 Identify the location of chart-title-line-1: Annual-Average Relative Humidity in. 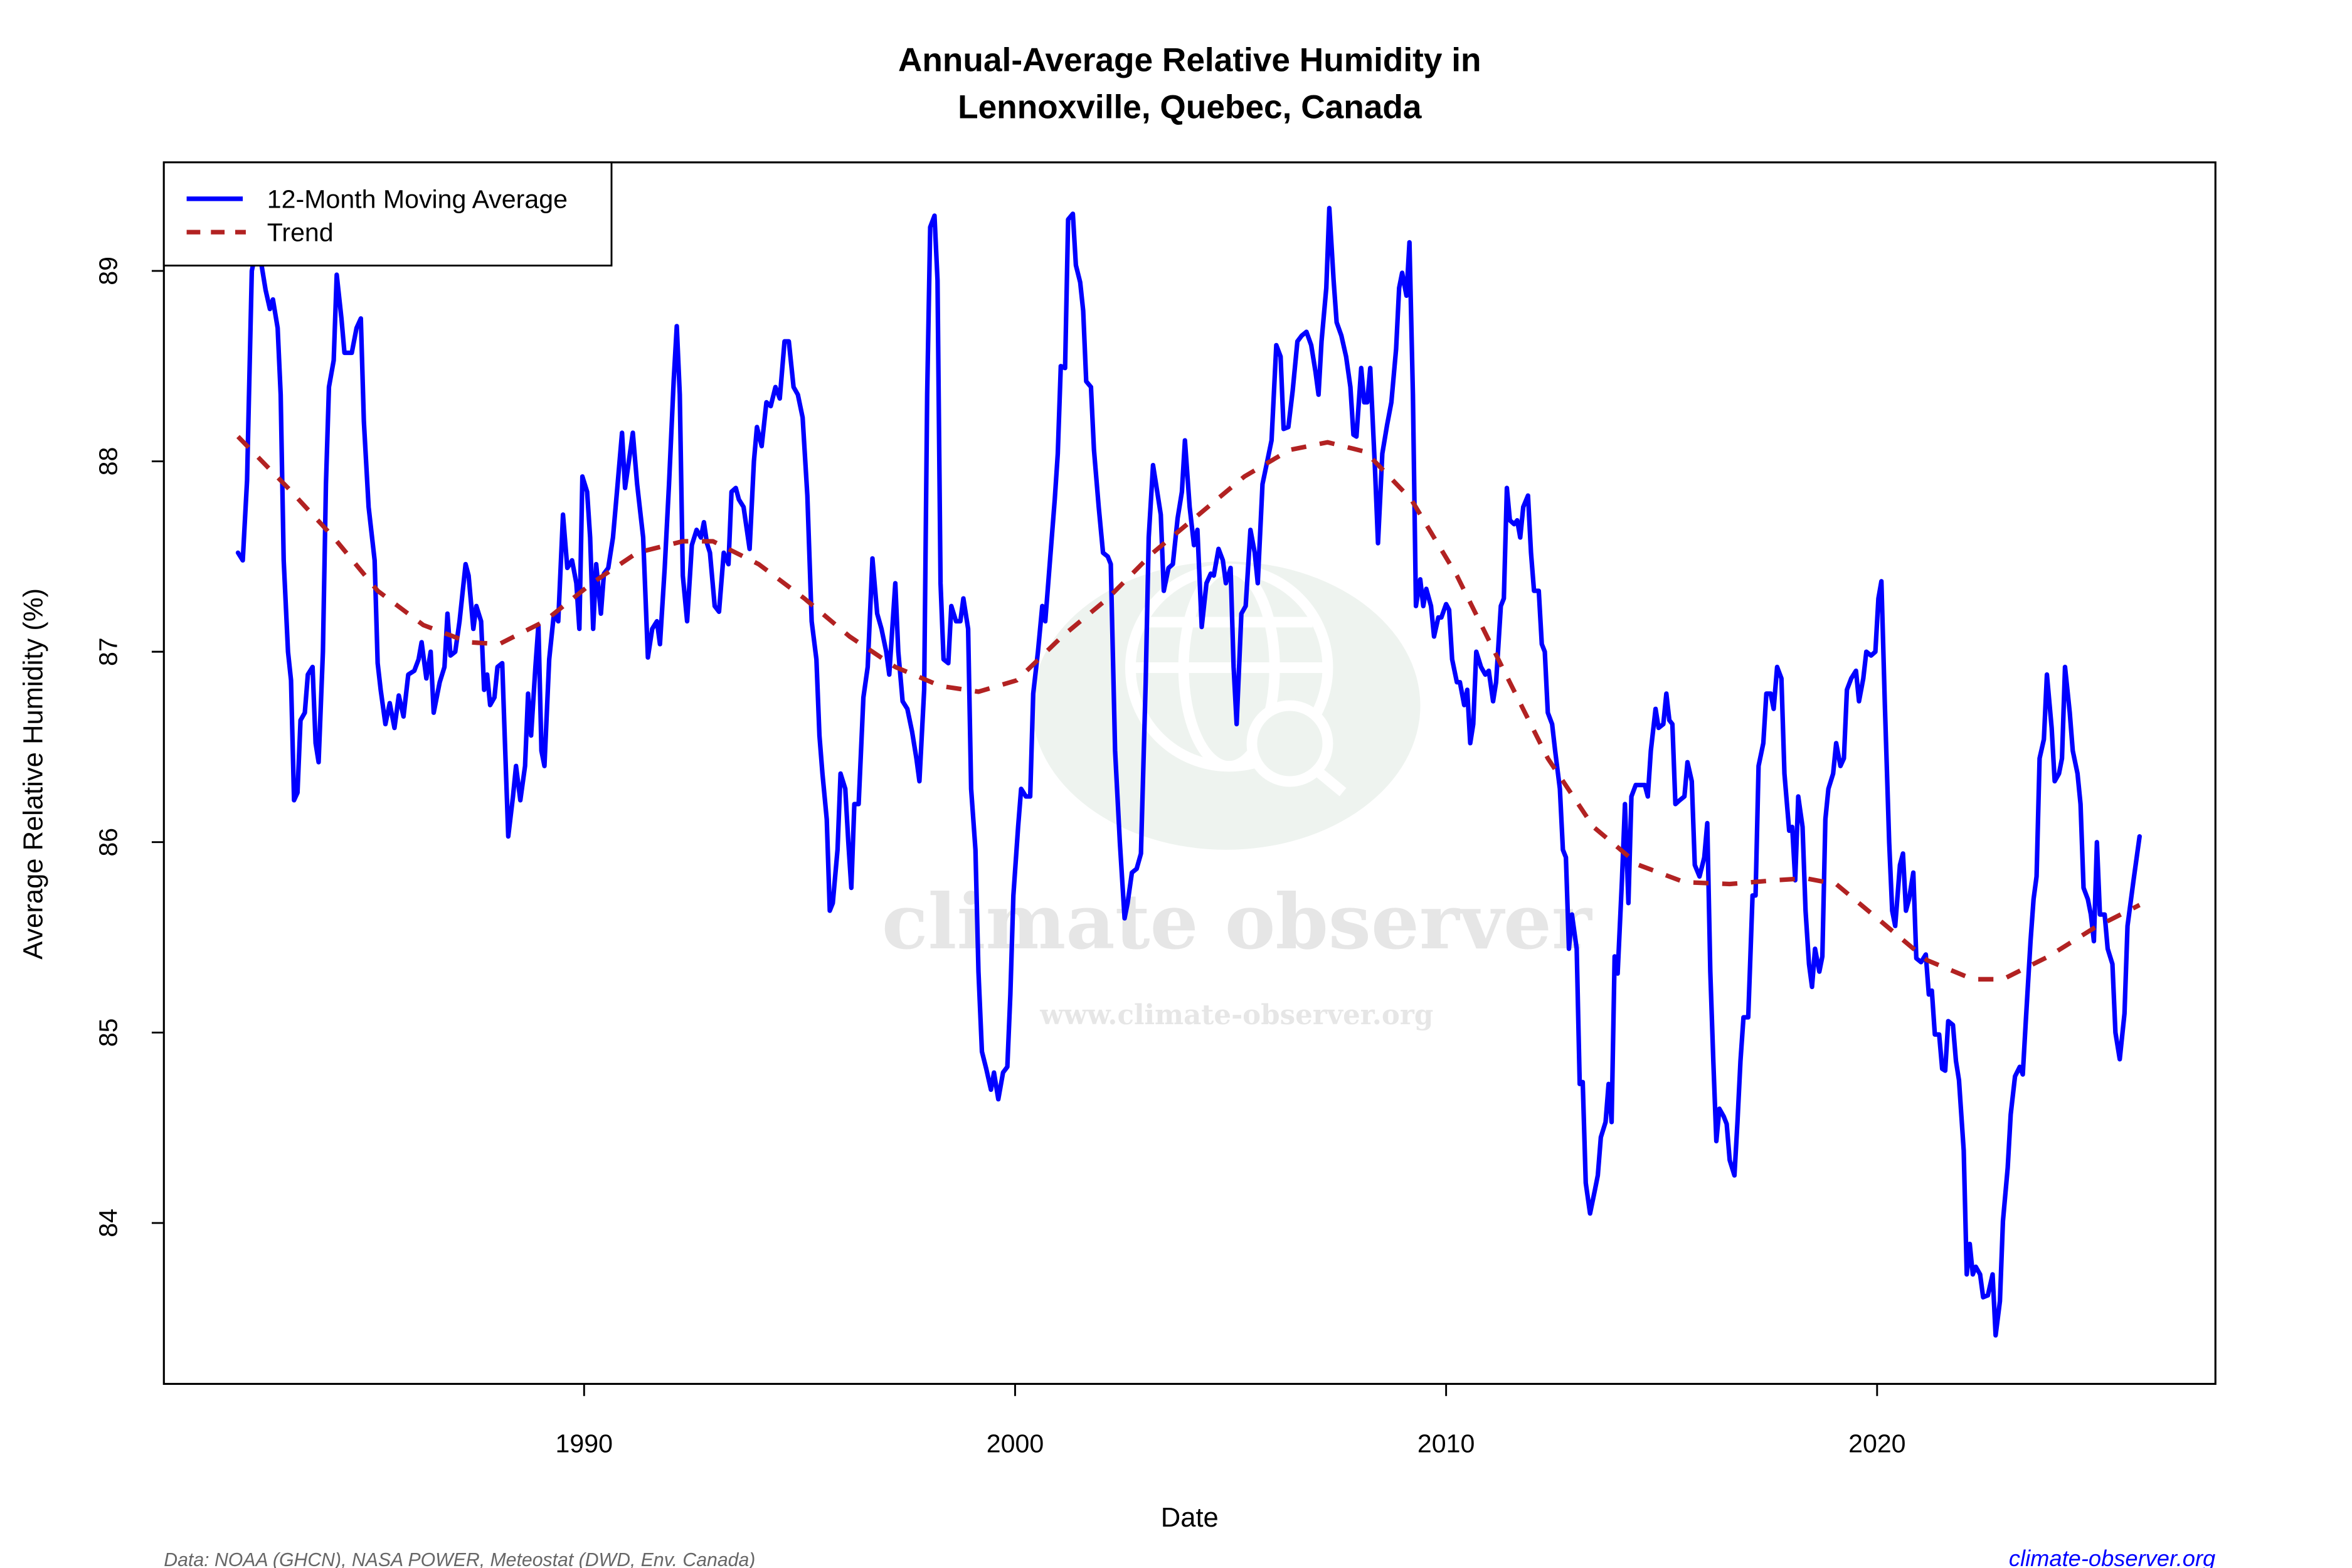
(1189, 61).